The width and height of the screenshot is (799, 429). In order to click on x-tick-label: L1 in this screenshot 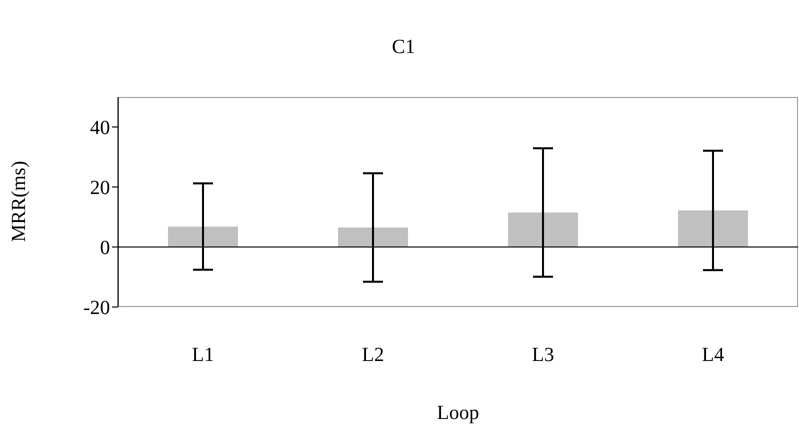, I will do `click(203, 355)`.